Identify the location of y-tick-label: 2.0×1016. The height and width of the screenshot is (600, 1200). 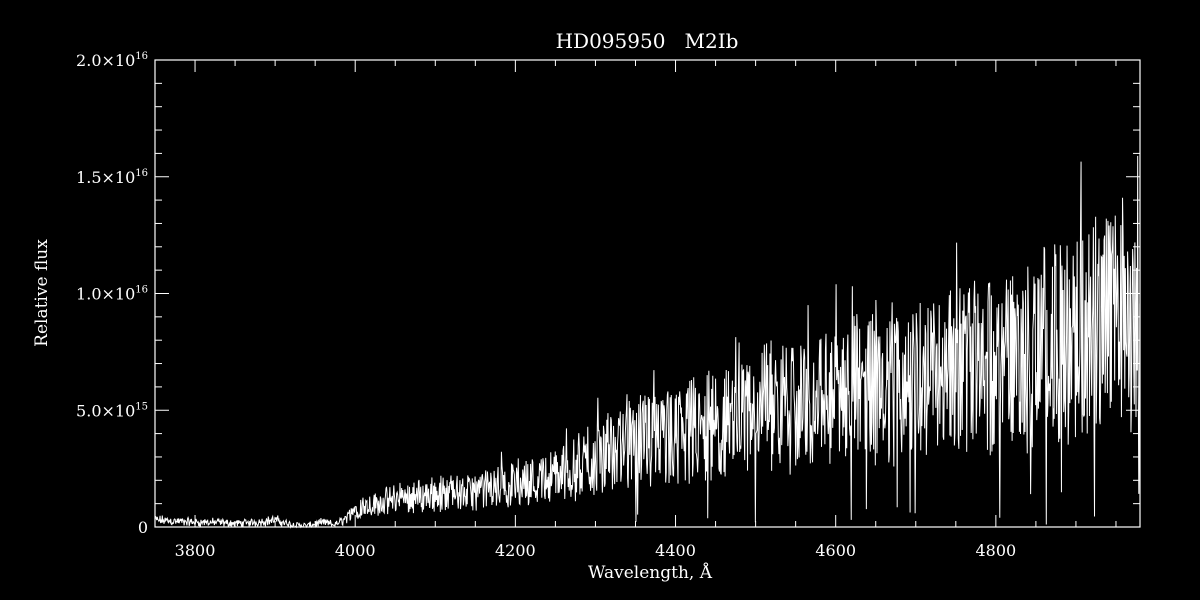
(112, 60).